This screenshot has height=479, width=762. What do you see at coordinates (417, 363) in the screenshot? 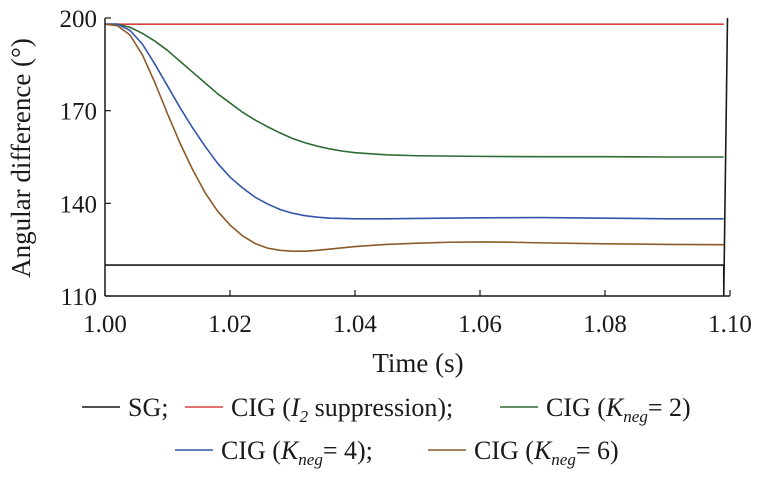
I see `x-axis-label: Time (s)` at bounding box center [417, 363].